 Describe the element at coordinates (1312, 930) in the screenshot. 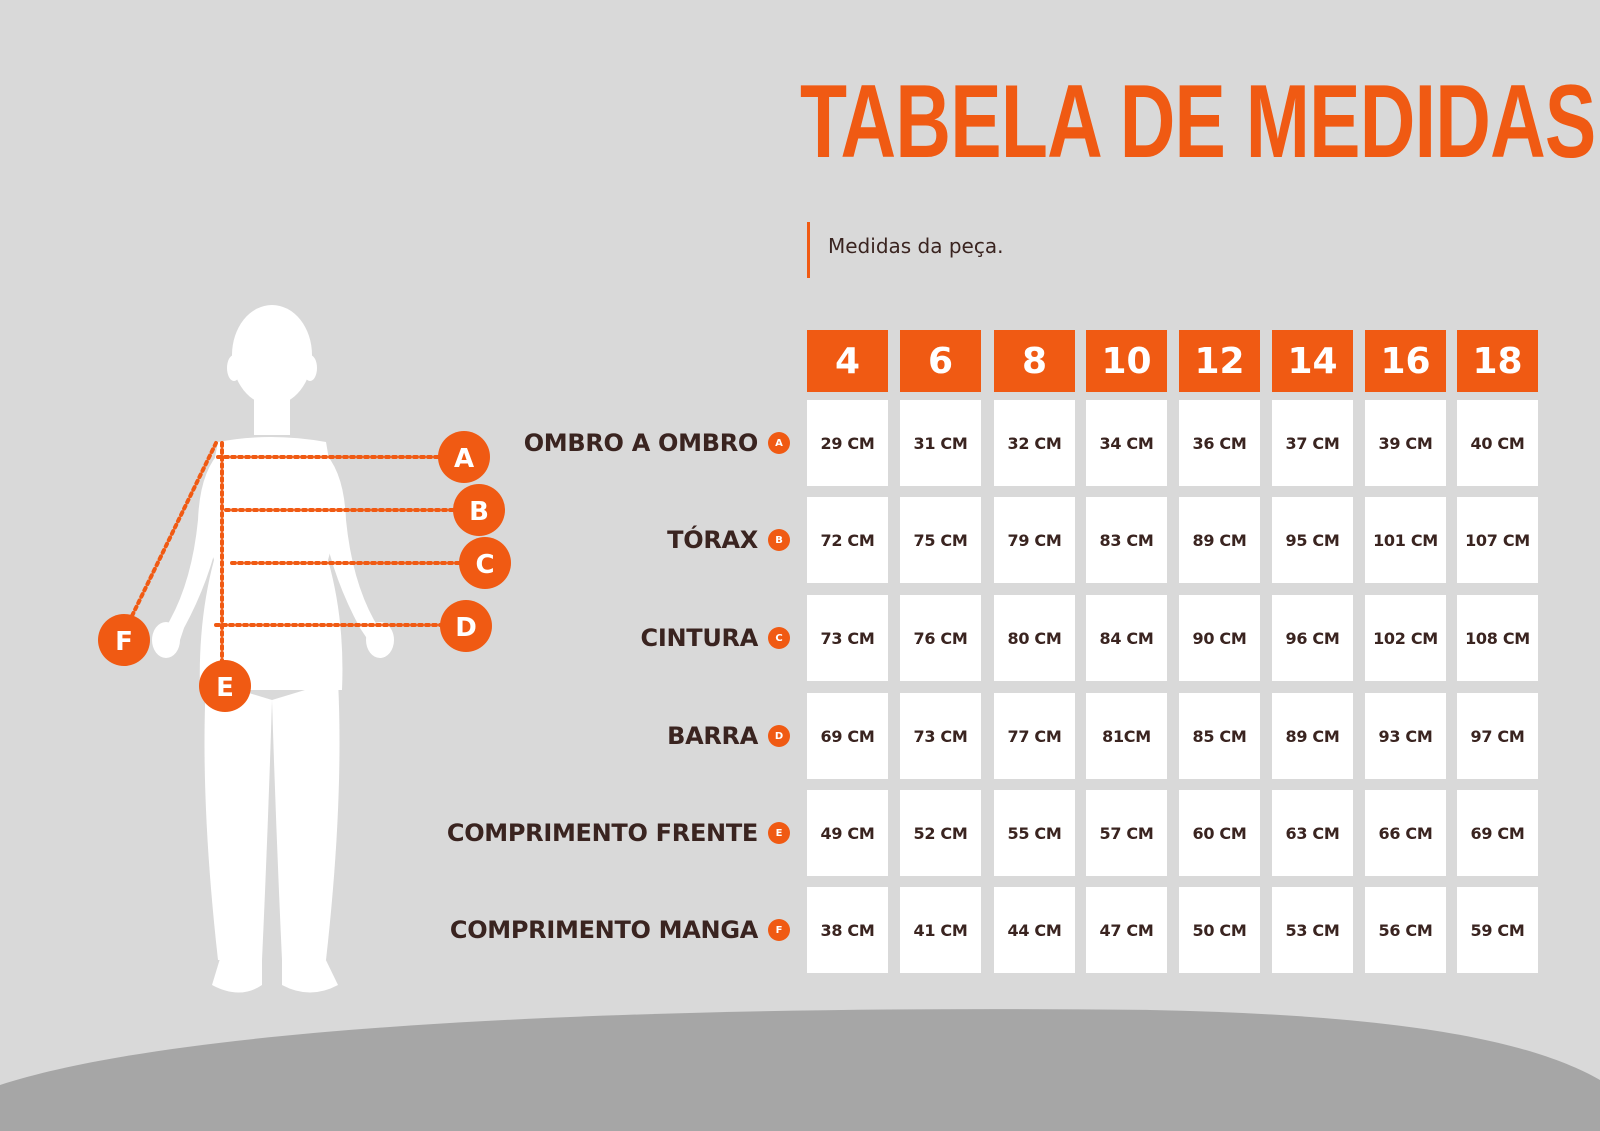

I see `table-cell: 53 CM` at that location.